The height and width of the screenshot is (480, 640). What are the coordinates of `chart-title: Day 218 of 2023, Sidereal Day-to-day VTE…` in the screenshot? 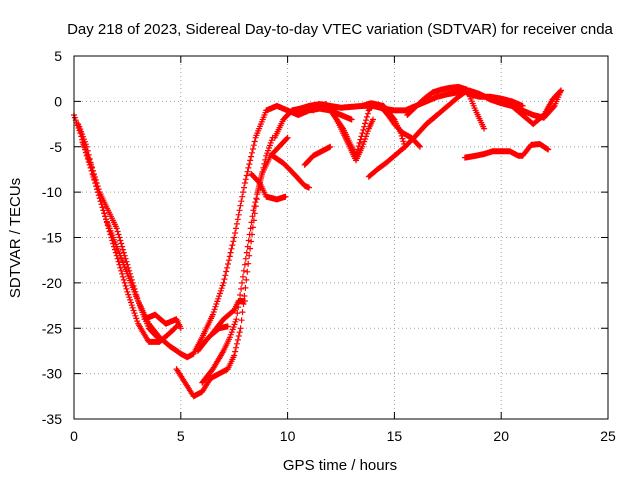 It's located at (340, 29).